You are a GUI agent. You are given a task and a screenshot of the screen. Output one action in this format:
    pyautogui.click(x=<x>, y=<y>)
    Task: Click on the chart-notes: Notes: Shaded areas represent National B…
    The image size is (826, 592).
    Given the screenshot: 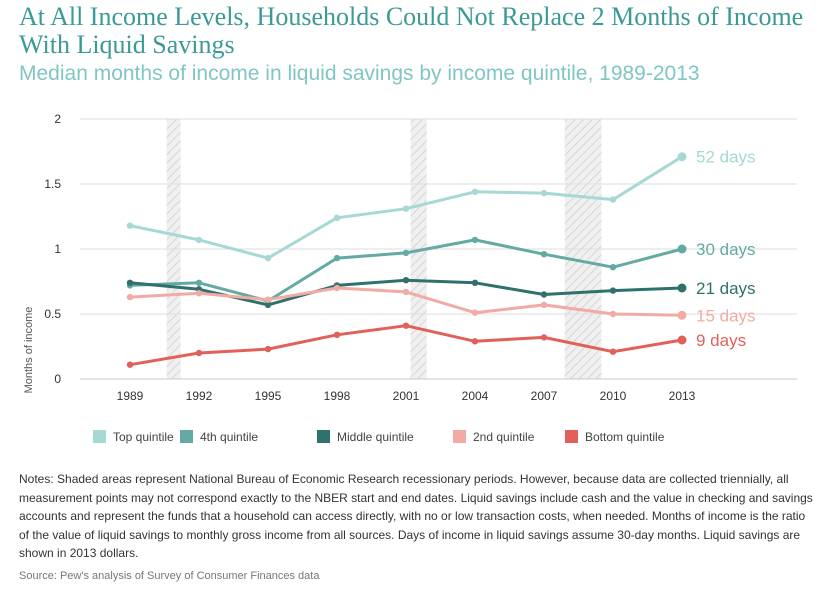 What is the action you would take?
    pyautogui.click(x=416, y=516)
    